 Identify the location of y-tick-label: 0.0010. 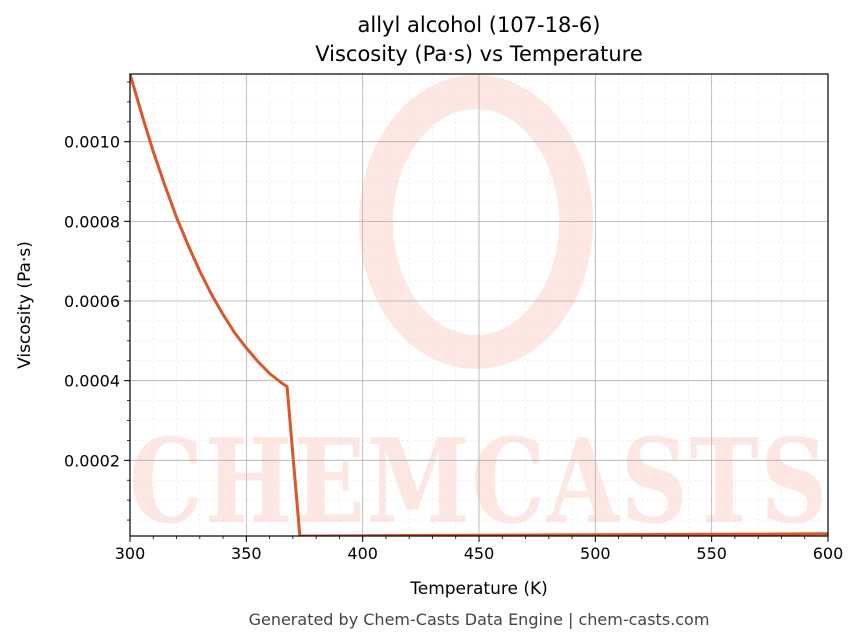
(92, 142).